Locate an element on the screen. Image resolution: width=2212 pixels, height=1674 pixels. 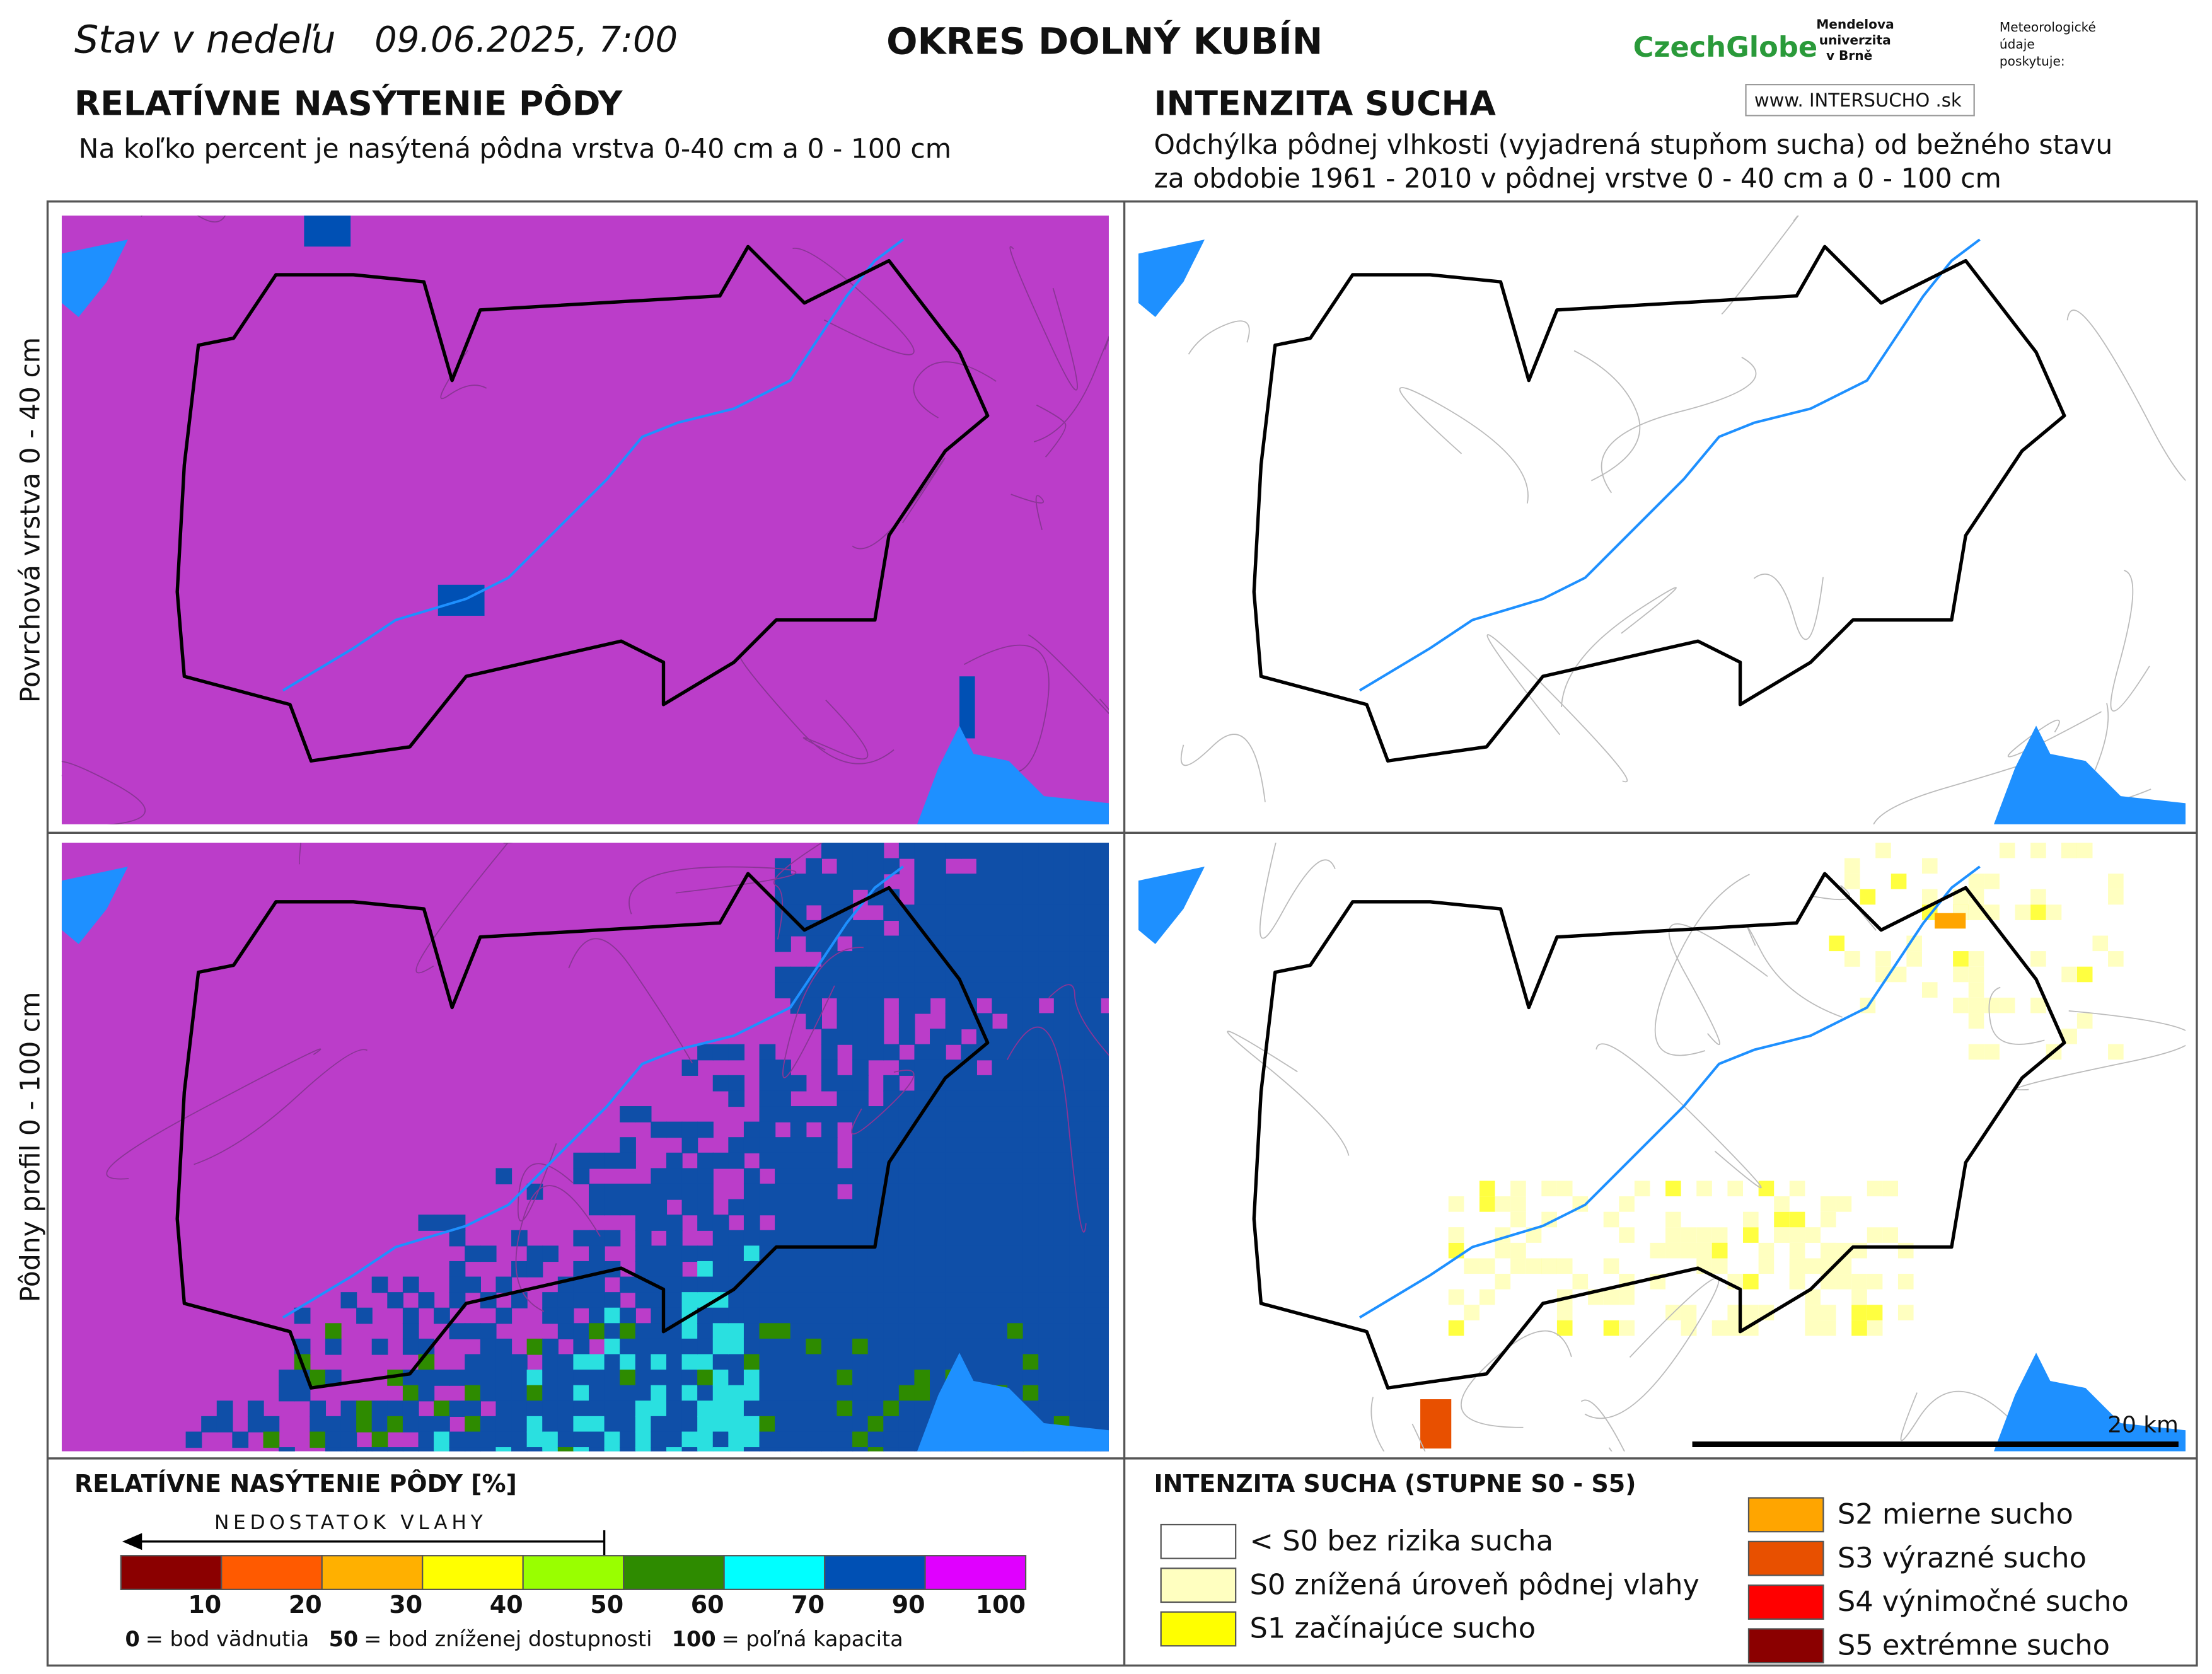
legend-label: S5 extrémne sucho is located at coordinates (1974, 1645).